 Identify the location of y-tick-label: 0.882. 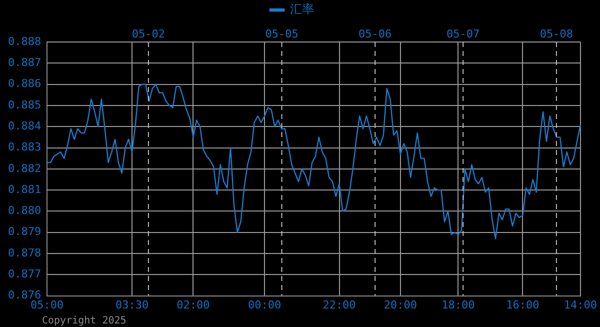
(25, 168).